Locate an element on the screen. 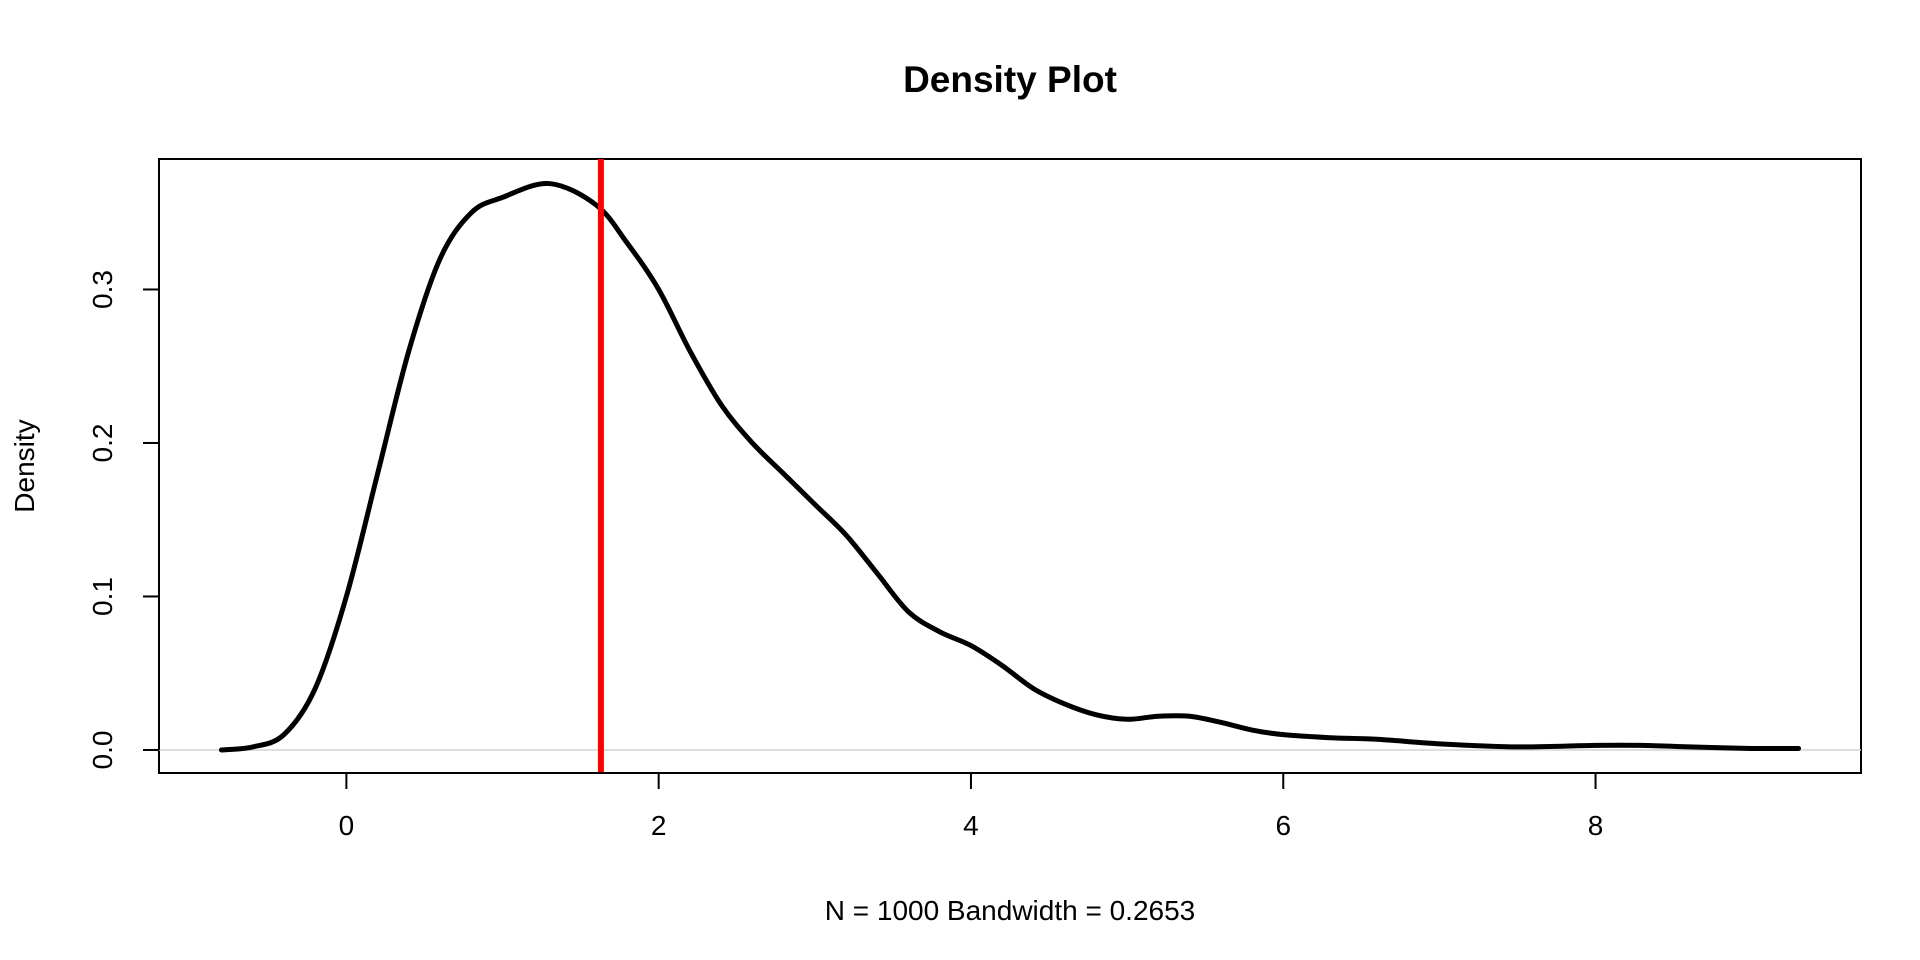 The width and height of the screenshot is (1920, 960). y-tick-label: 0.0 is located at coordinates (102, 750).